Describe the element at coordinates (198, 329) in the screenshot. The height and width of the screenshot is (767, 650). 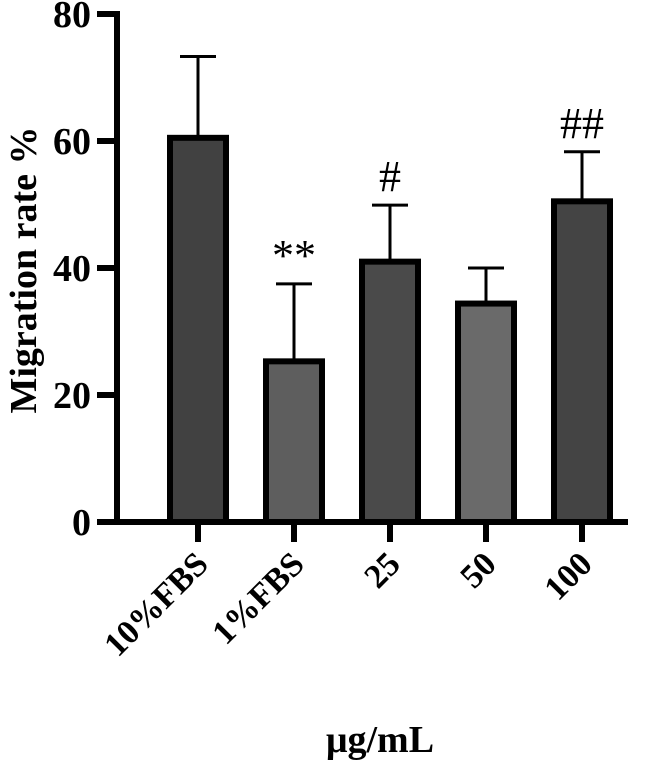
I see `bar-10-fbs` at that location.